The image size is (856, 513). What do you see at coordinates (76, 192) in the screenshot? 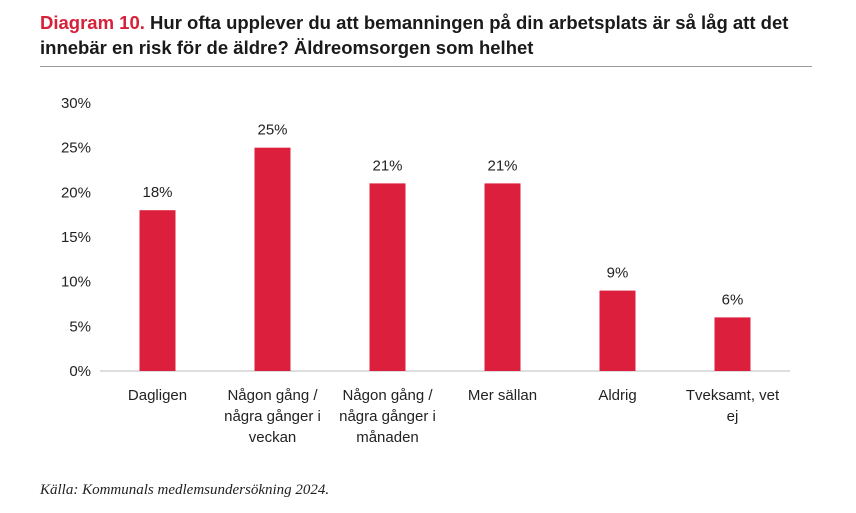
I see `y-tick-label: 20%` at bounding box center [76, 192].